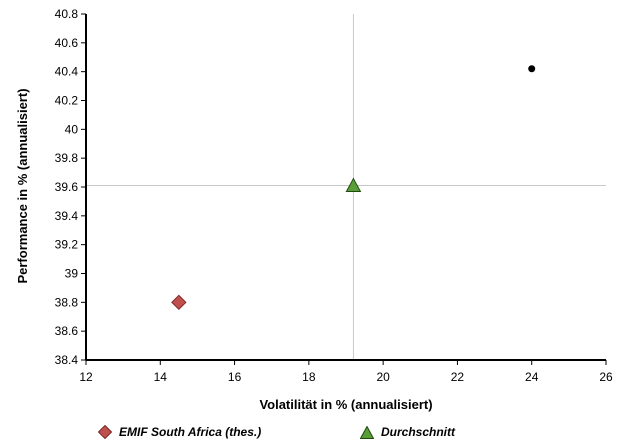 The height and width of the screenshot is (446, 630). What do you see at coordinates (67, 302) in the screenshot?
I see `y-tick-label: 38.8` at bounding box center [67, 302].